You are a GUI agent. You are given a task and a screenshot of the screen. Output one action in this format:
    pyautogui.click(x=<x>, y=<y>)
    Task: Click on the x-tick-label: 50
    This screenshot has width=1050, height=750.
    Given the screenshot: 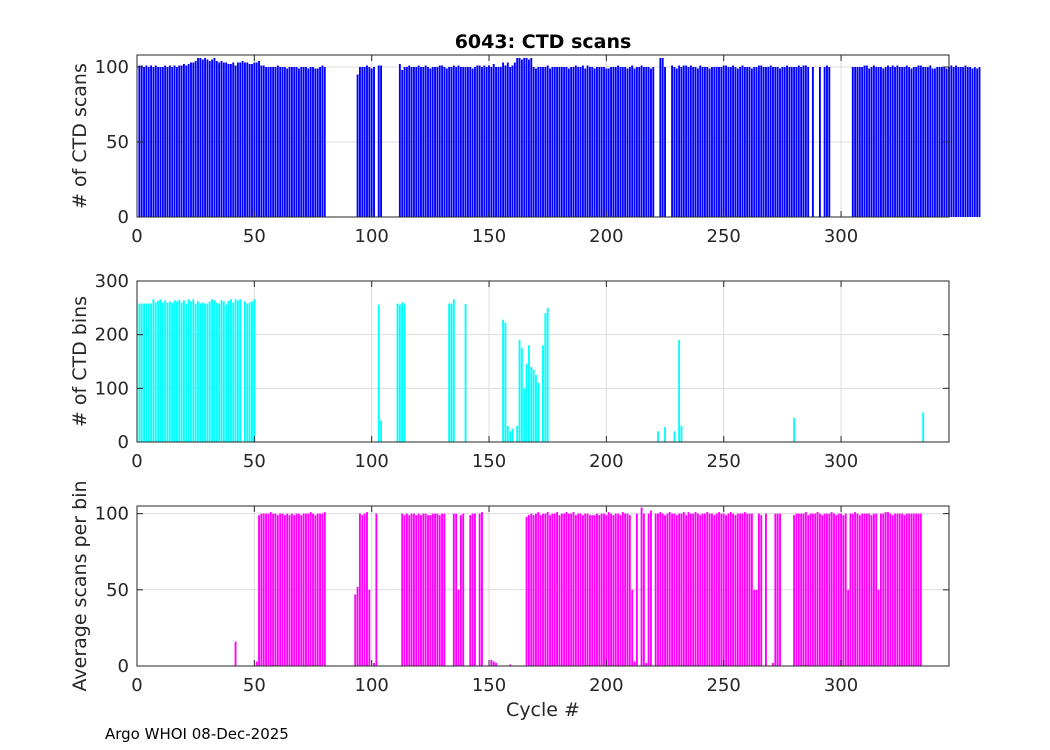 What is the action you would take?
    pyautogui.click(x=254, y=685)
    